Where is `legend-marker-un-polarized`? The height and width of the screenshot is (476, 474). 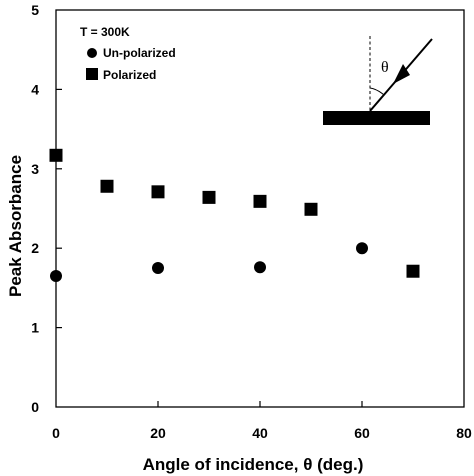
legend-marker-un-polarized is located at coordinates (92, 53).